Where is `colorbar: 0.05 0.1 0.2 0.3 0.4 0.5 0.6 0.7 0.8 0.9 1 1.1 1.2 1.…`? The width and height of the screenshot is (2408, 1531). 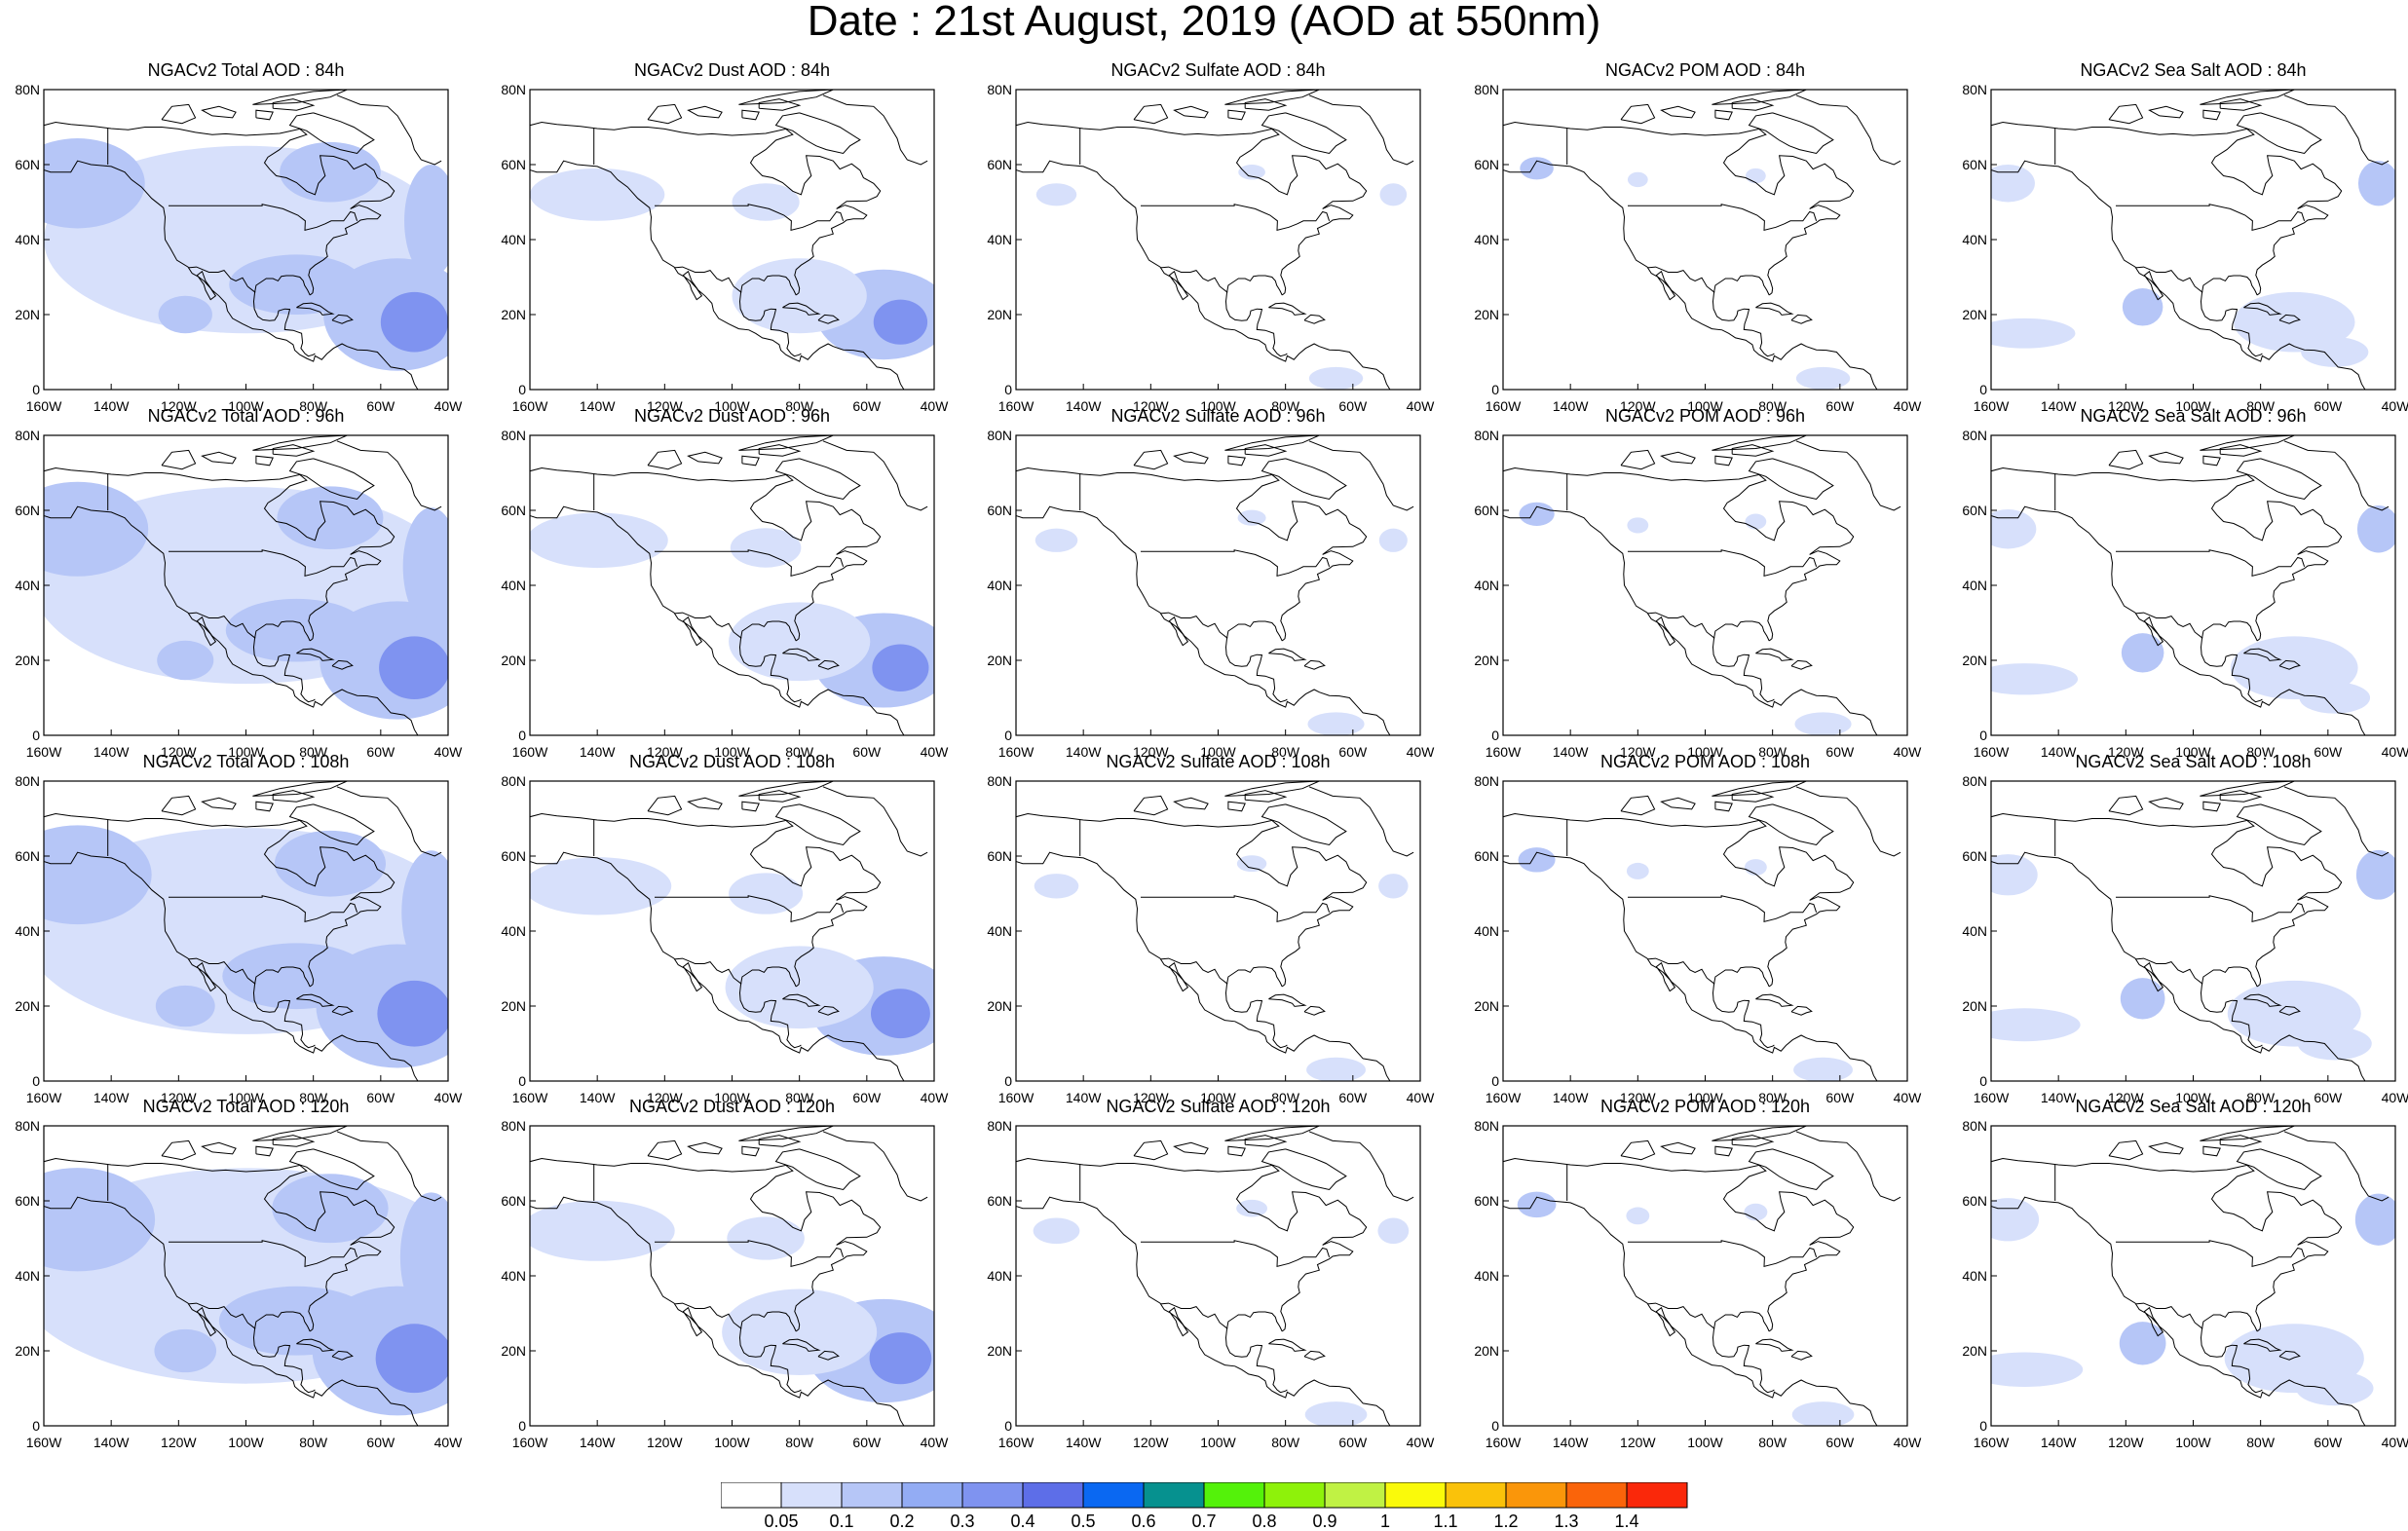 colorbar: 0.05 0.1 0.2 0.3 0.4 0.5 0.6 0.7 0.8 0.9 1 1.1 1.2 1.… is located at coordinates (1204, 1505).